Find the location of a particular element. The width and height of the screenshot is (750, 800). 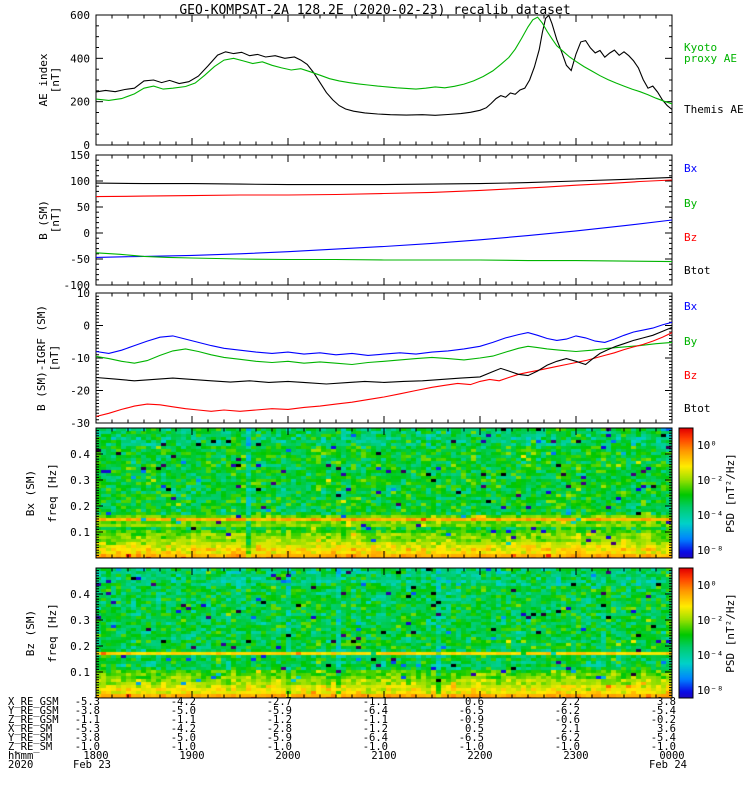

annotation-date-value: Feb 23 is located at coordinates (92, 765).